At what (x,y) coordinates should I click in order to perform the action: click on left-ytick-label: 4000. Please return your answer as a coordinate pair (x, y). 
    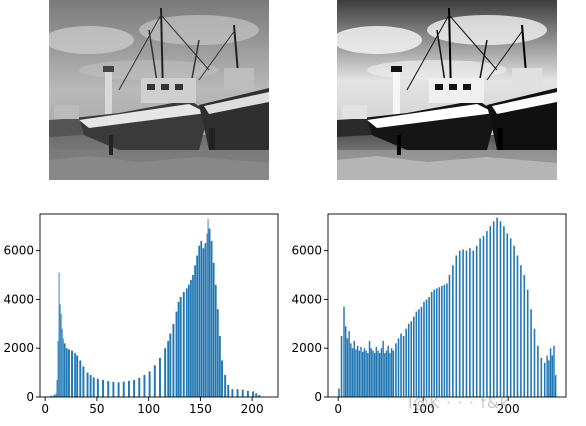
    Looking at the image, I should click on (18, 299).